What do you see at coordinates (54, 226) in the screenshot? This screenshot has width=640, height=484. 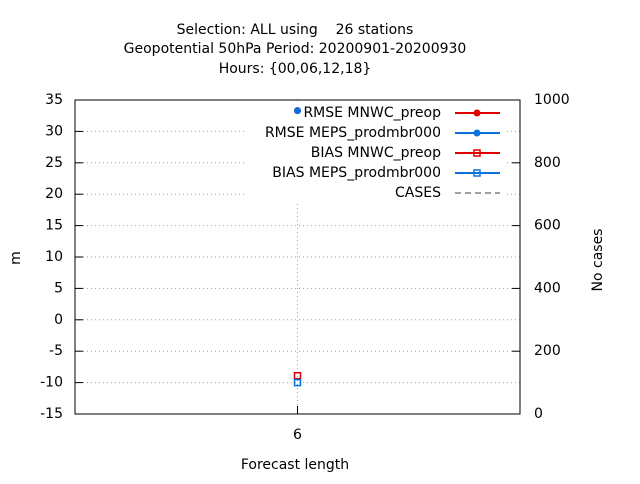 I see `y-tick-label: 15` at bounding box center [54, 226].